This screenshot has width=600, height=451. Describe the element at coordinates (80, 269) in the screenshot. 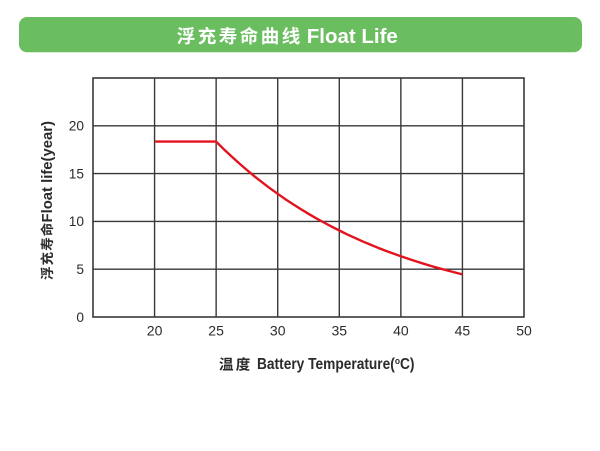

I see `svg-text: 5` at that location.